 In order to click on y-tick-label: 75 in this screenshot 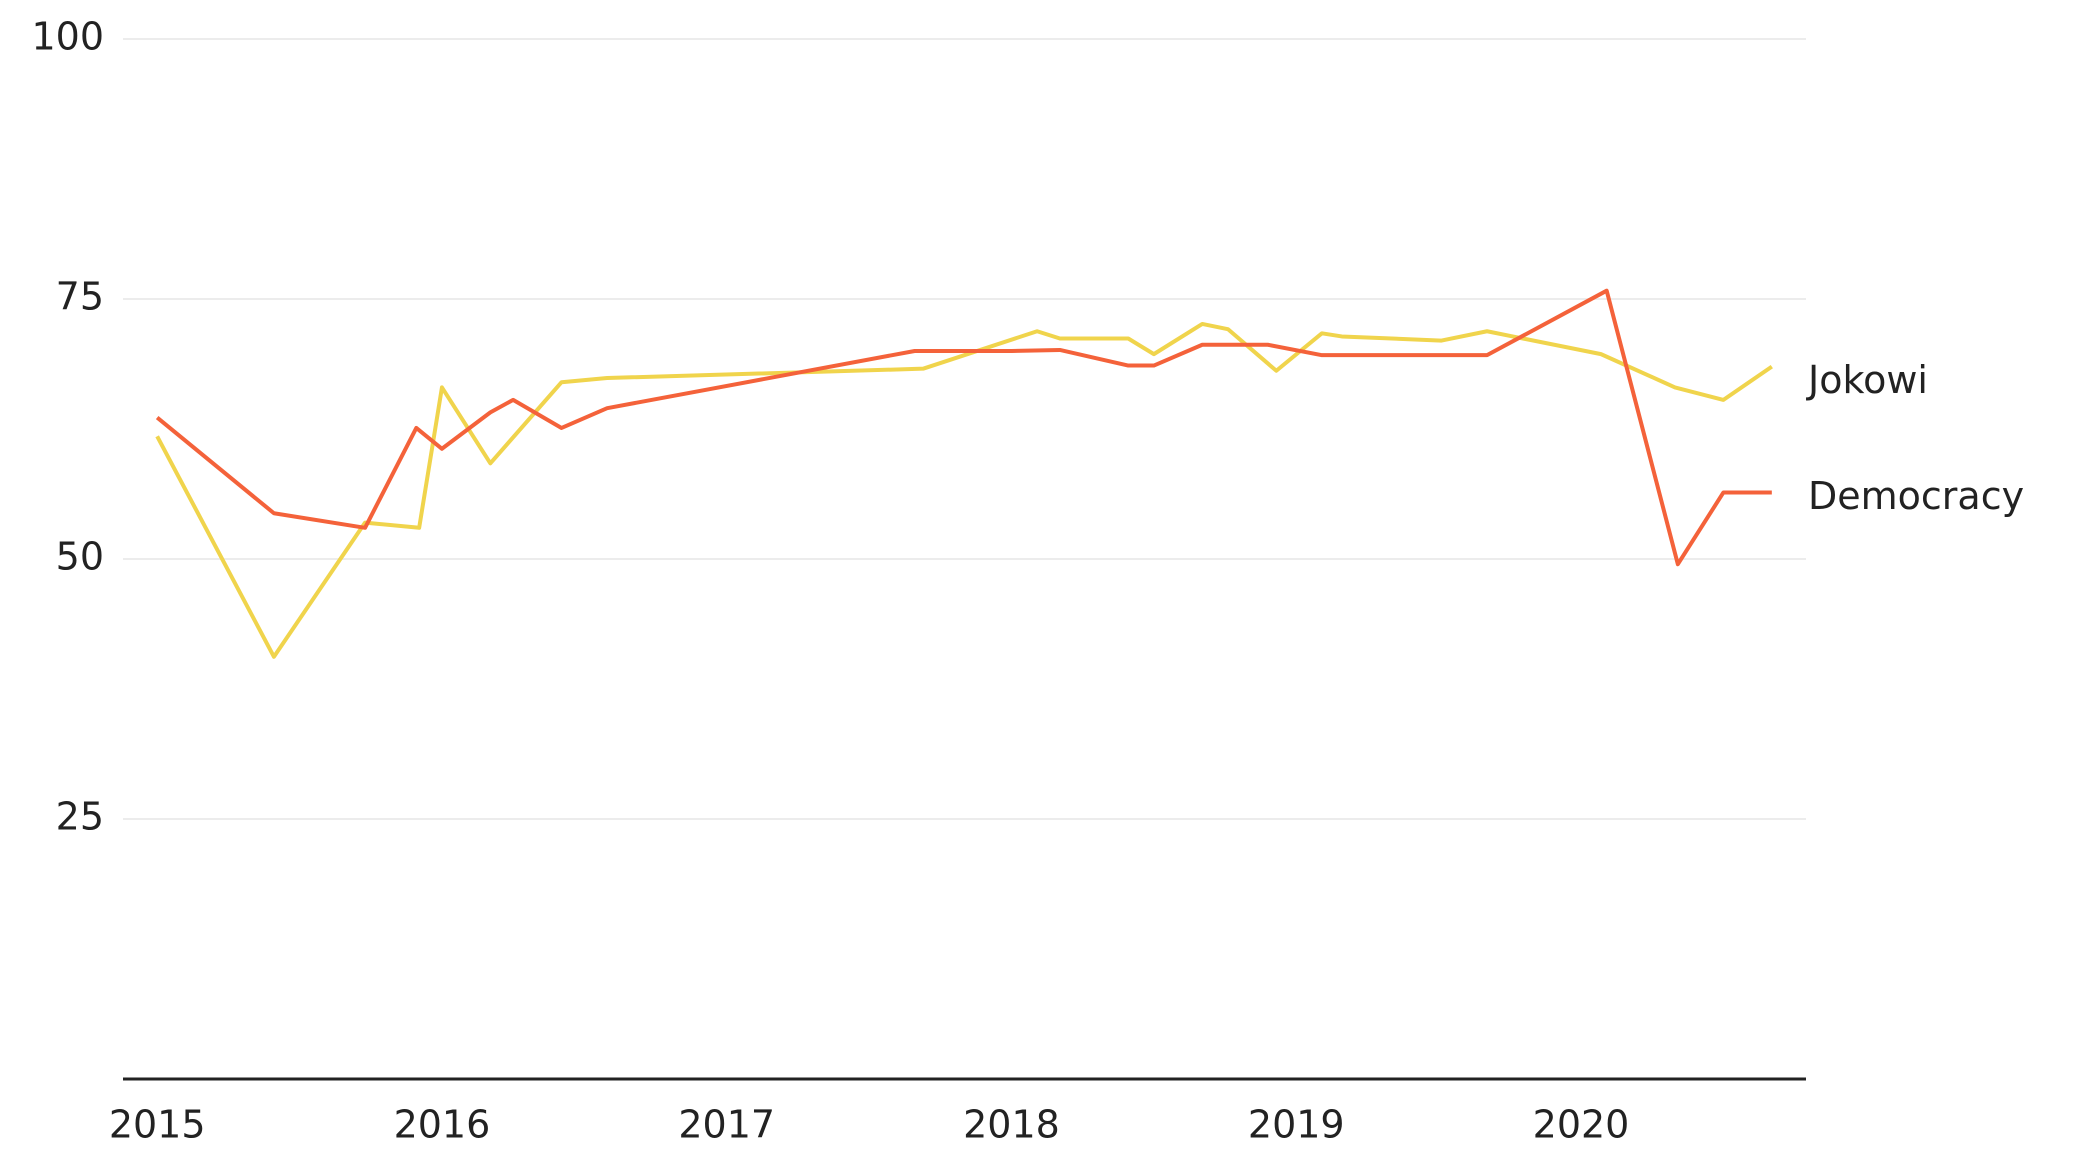, I will do `click(80, 297)`.